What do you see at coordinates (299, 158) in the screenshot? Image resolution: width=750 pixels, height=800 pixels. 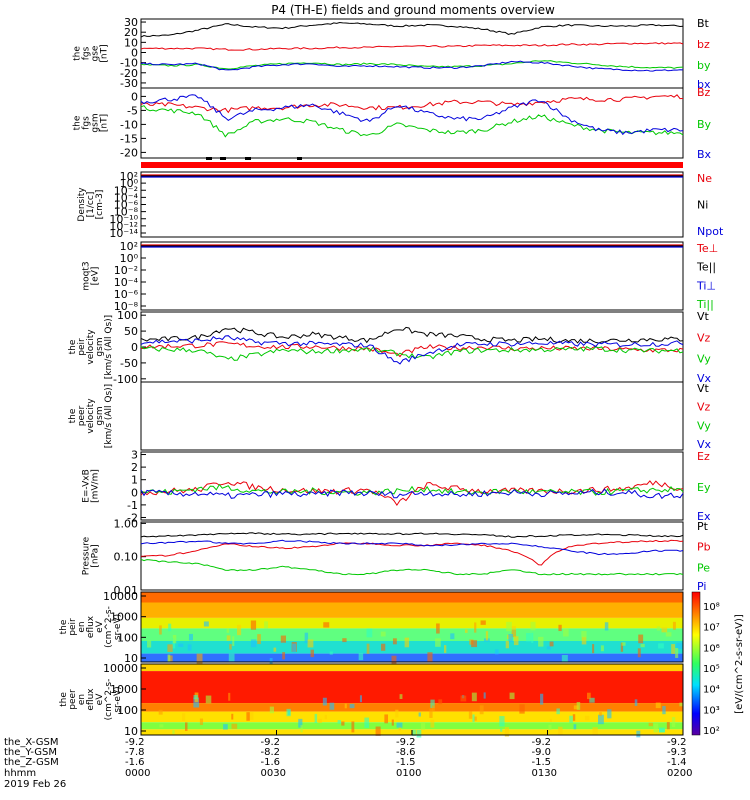 I see `flag-mark` at bounding box center [299, 158].